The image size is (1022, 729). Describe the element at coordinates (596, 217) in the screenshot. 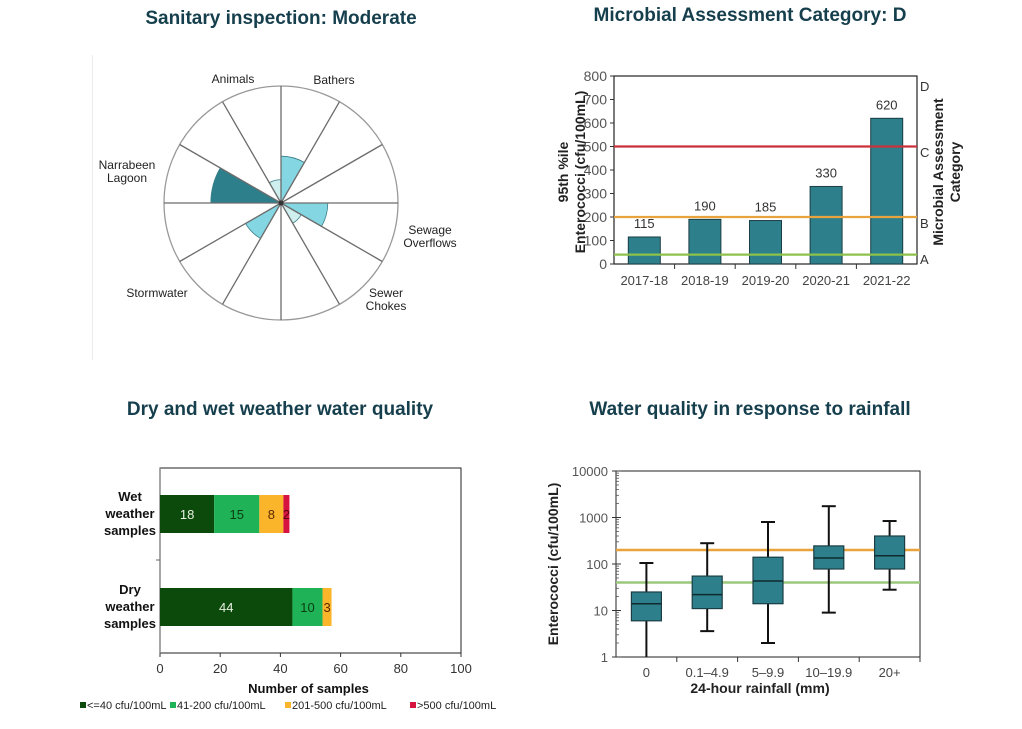

I see `mac-ytick-label: 200` at that location.